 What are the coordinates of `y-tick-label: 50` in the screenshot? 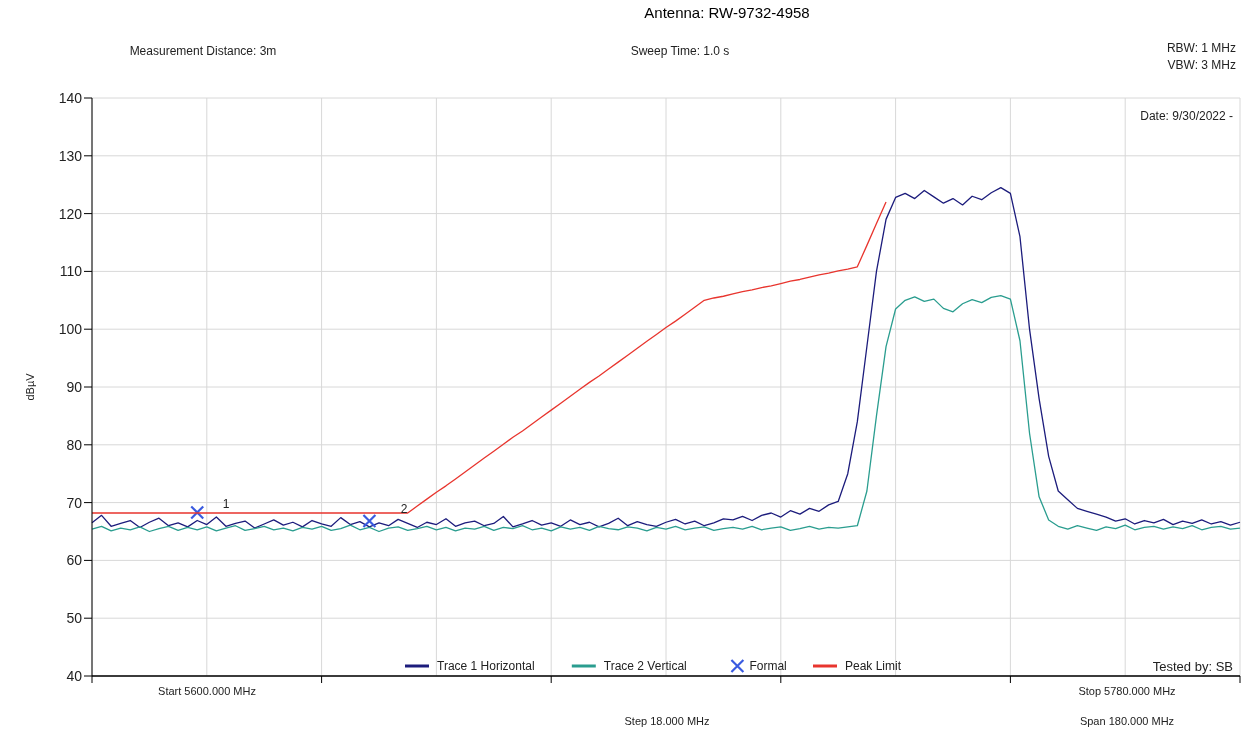 It's located at (74, 618).